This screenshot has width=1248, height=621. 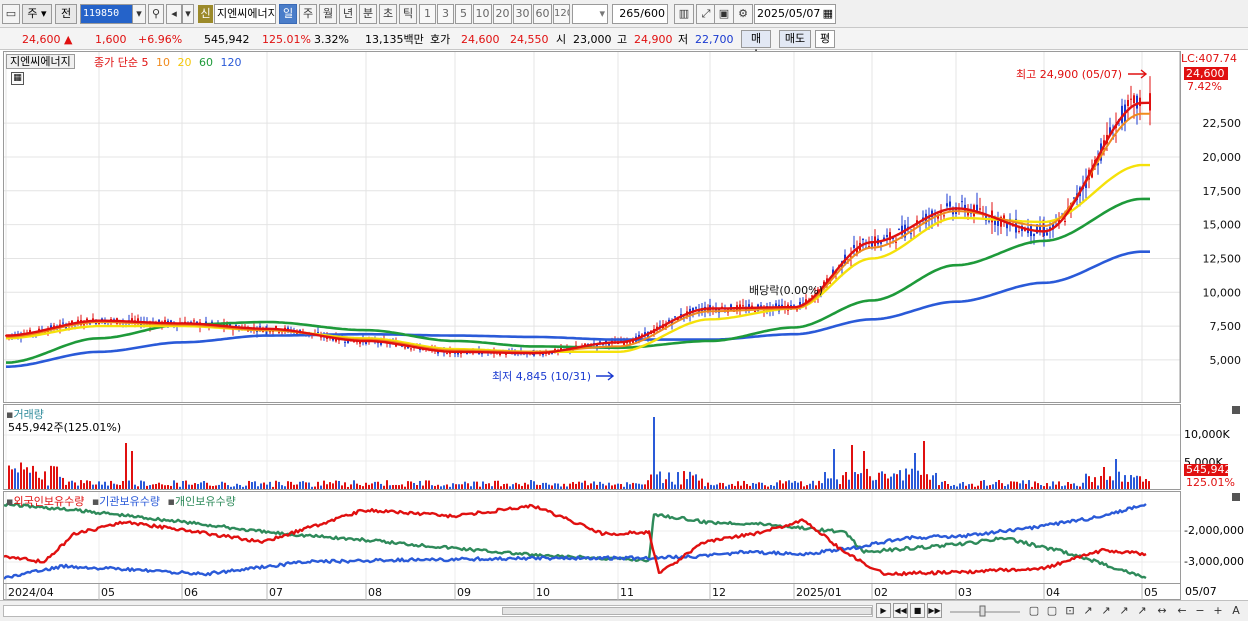 I want to click on interval-20: 20, so click(x=502, y=14).